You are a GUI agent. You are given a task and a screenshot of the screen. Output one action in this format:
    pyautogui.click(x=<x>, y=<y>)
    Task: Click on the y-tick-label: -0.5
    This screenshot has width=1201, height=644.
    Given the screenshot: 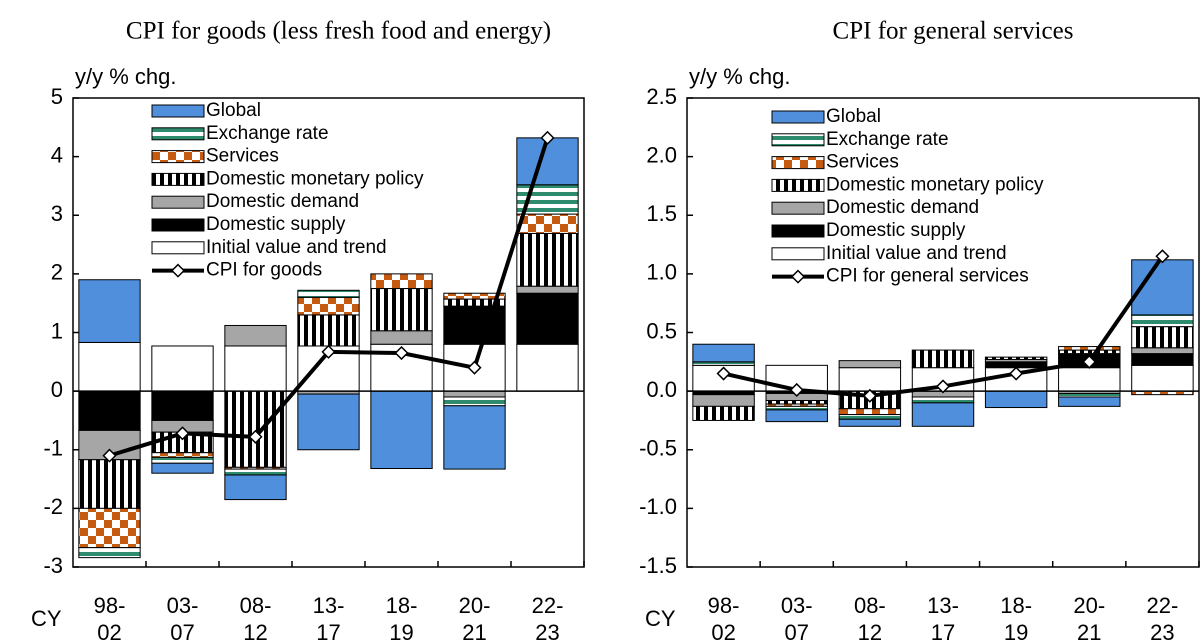 What is the action you would take?
    pyautogui.click(x=658, y=448)
    